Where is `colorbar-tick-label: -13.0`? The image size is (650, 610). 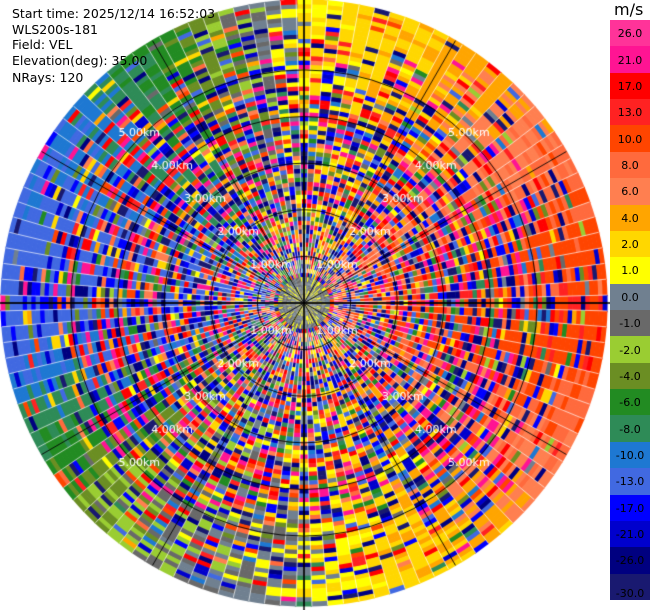
colorbar-tick-label: -13.0 is located at coordinates (630, 482).